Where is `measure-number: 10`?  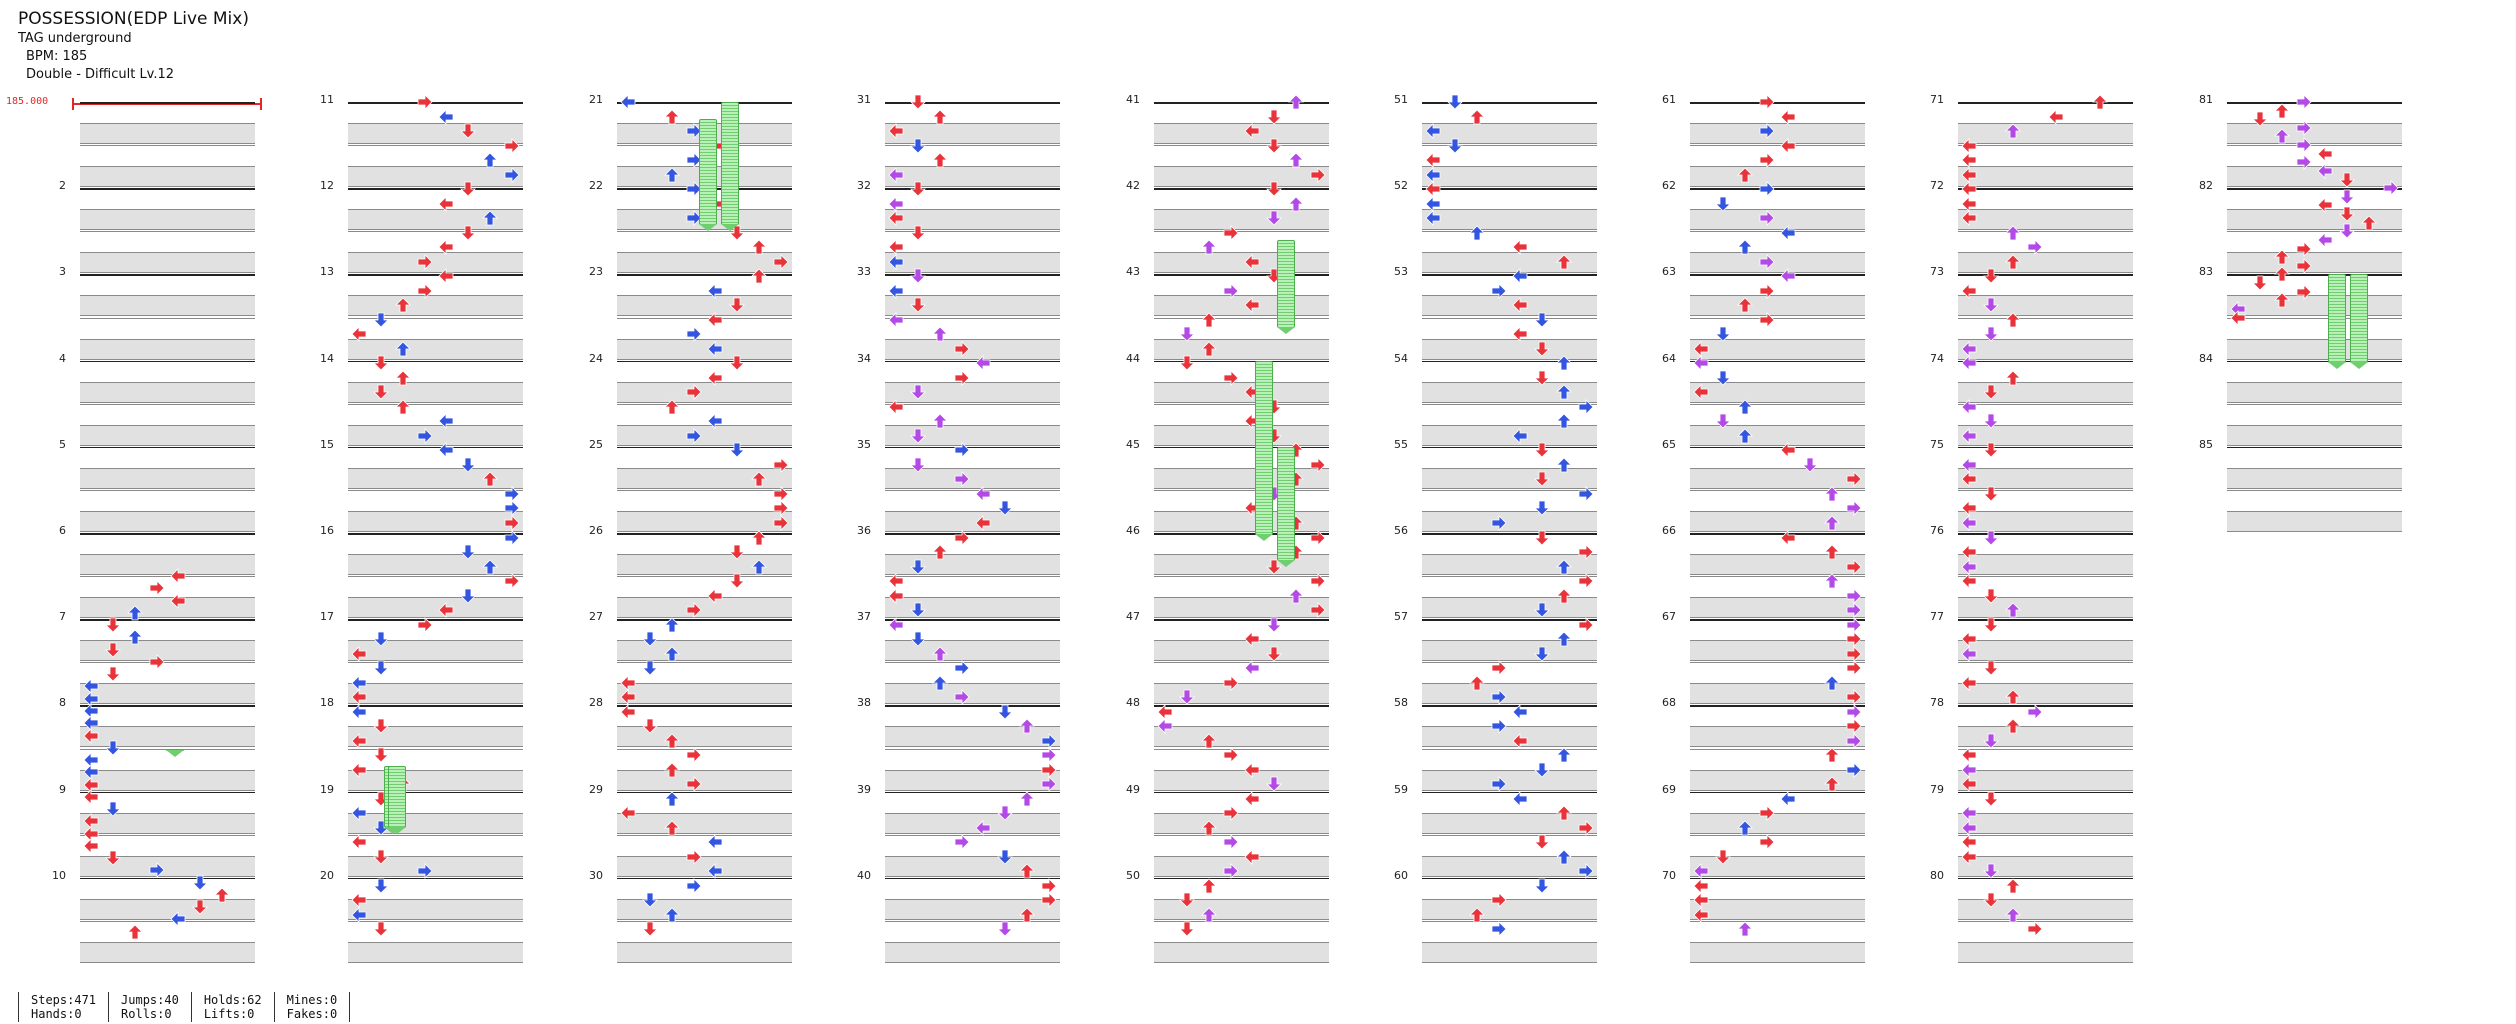
measure-number: 10 is located at coordinates (59, 875).